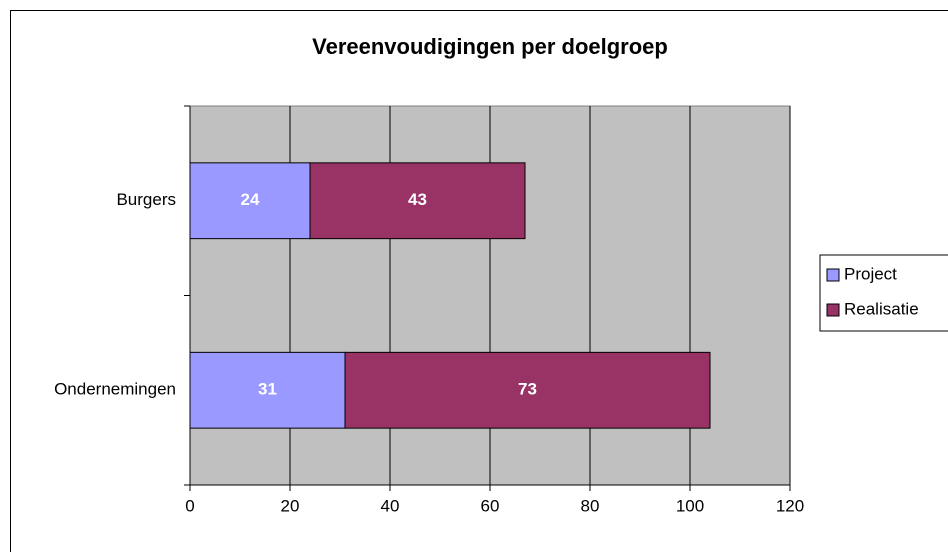 The width and height of the screenshot is (948, 552). I want to click on legend-label: Project, so click(870, 273).